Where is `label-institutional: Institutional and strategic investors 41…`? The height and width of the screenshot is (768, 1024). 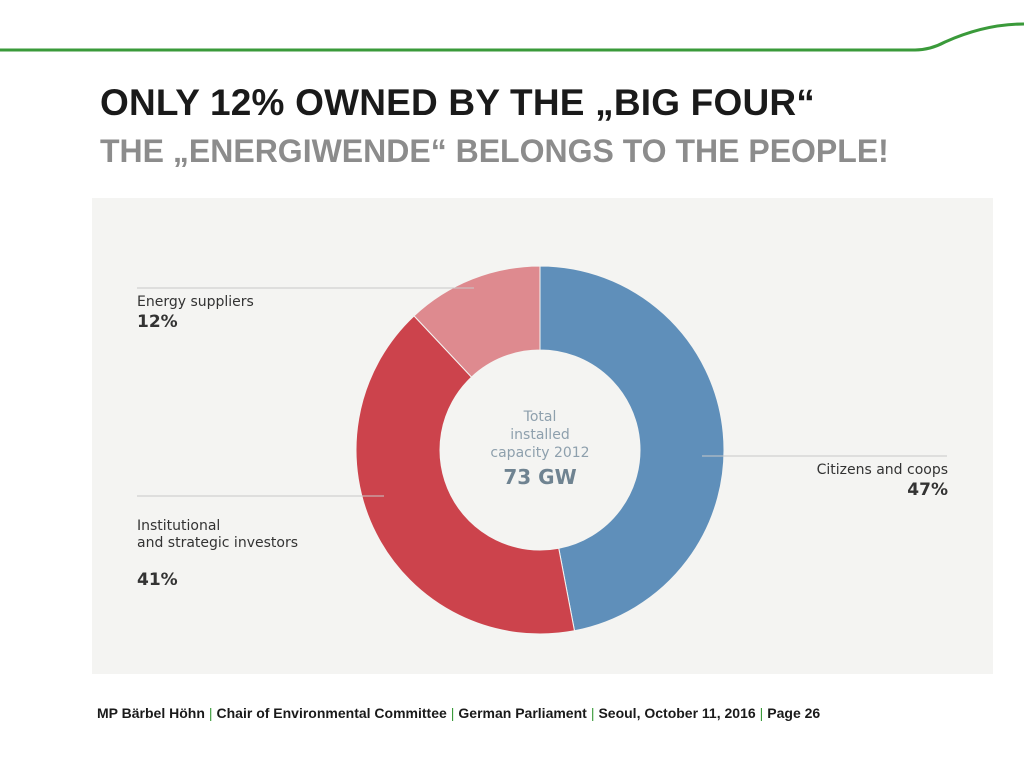 label-institutional: Institutional and strategic investors 41… is located at coordinates (217, 553).